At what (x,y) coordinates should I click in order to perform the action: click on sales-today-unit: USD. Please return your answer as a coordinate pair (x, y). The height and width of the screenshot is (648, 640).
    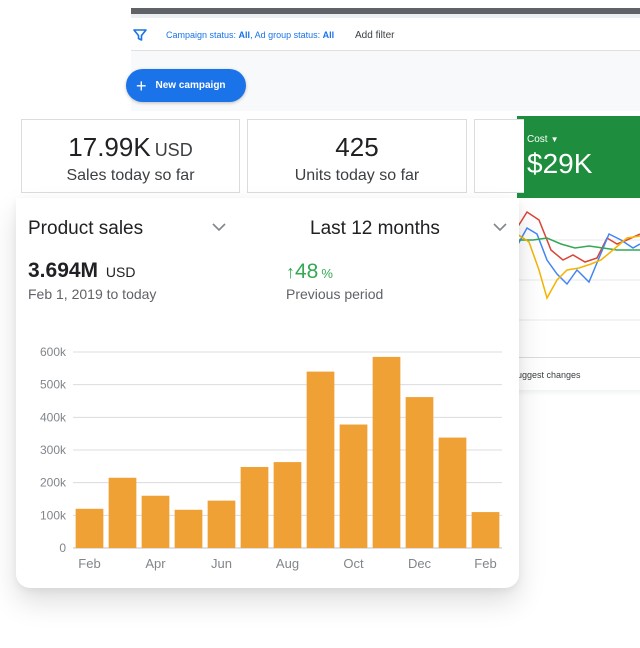
    Looking at the image, I should click on (173, 150).